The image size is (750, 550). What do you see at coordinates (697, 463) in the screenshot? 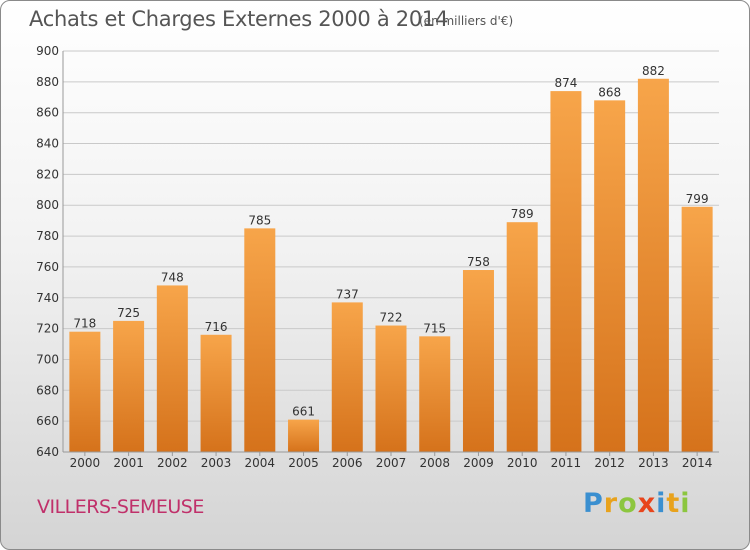
I see `x-tick-label: 2014` at bounding box center [697, 463].